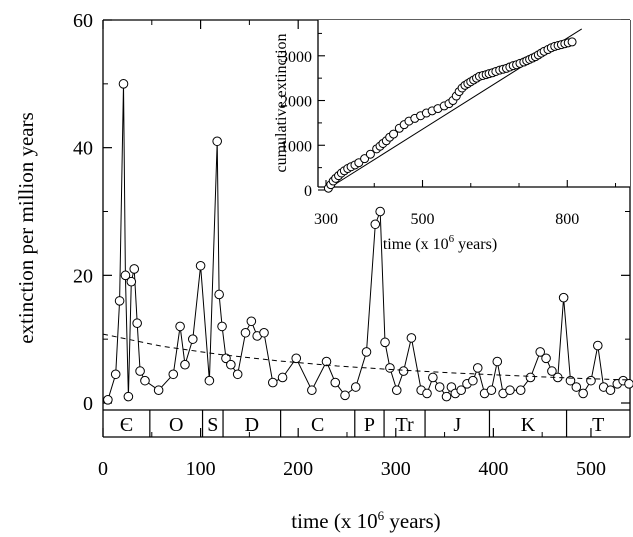 Image resolution: width=633 pixels, height=537 pixels. Describe the element at coordinates (83, 276) in the screenshot. I see `y-tick-label: 20` at that location.